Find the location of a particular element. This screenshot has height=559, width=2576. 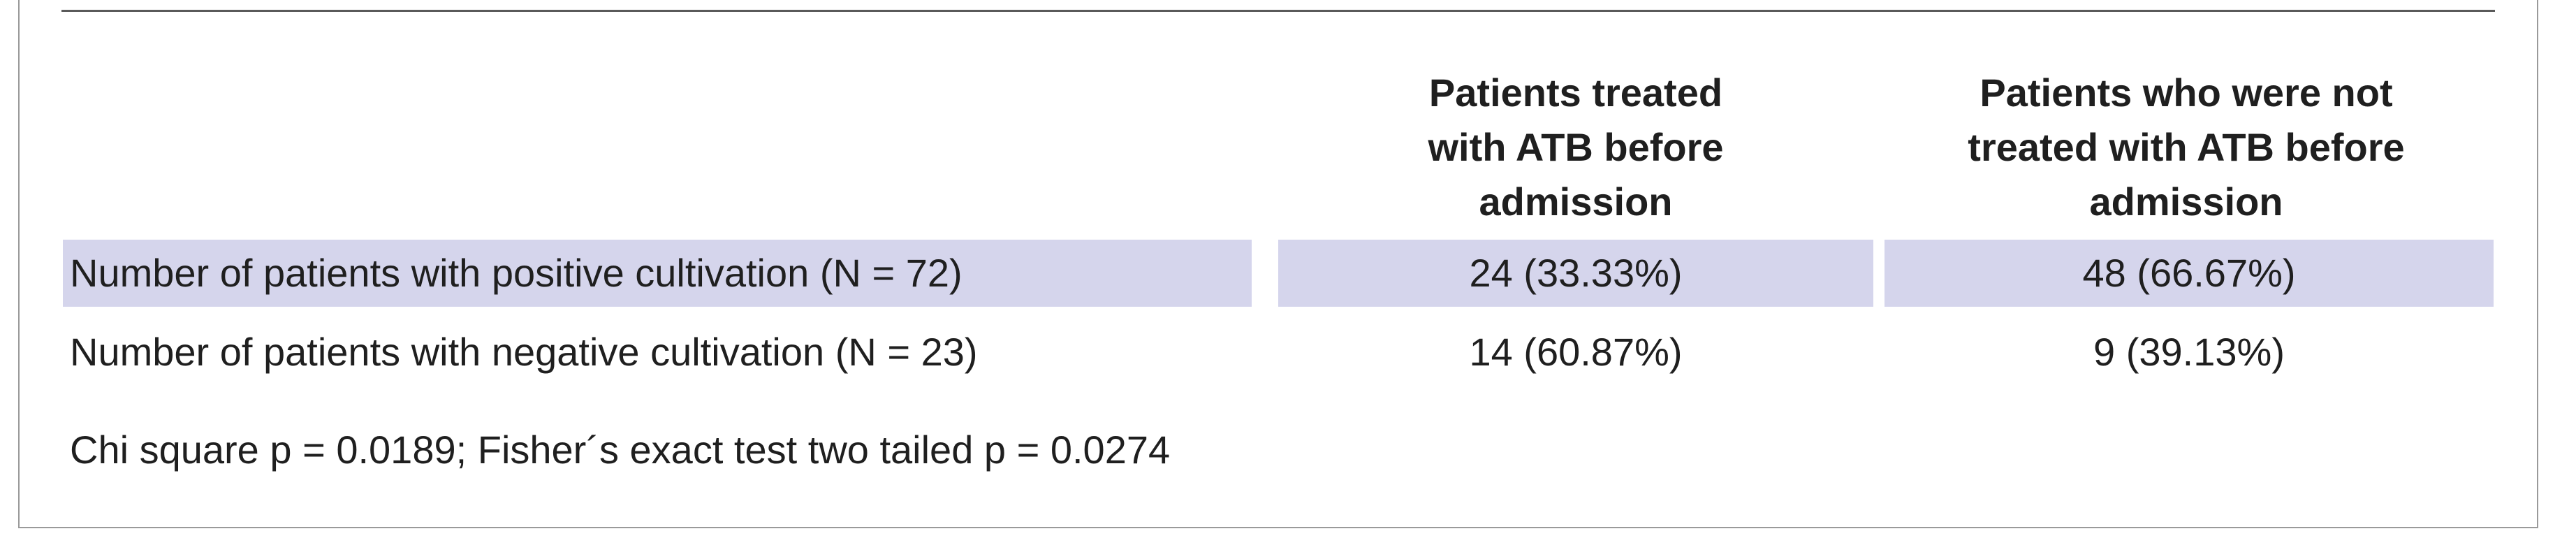

table-top-rule is located at coordinates (1278, 11).